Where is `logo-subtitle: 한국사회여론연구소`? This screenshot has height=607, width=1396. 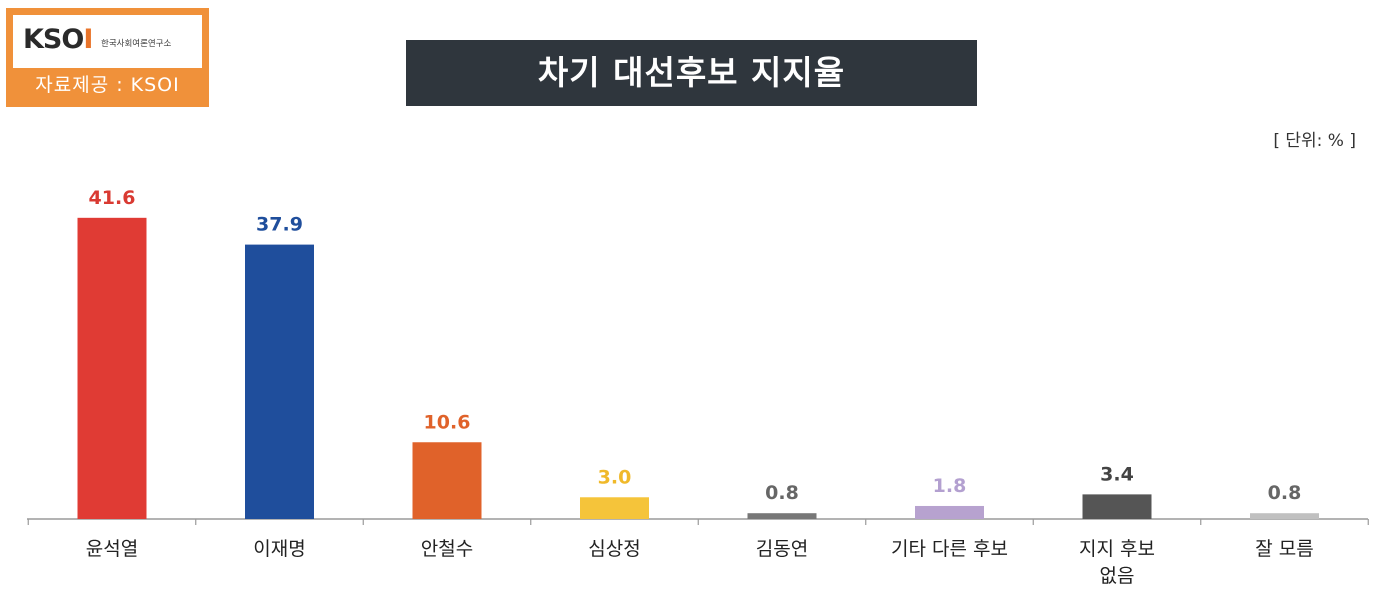
logo-subtitle: 한국사회여론연구소 is located at coordinates (136, 44).